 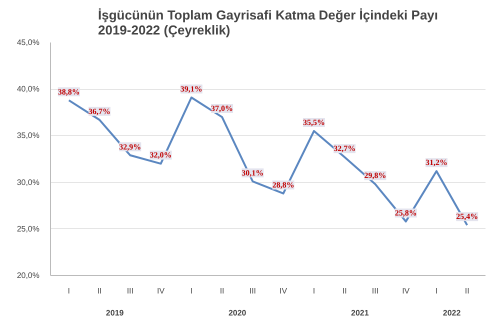 What do you see at coordinates (283, 185) in the screenshot?
I see `data-label: 28,8%` at bounding box center [283, 185].